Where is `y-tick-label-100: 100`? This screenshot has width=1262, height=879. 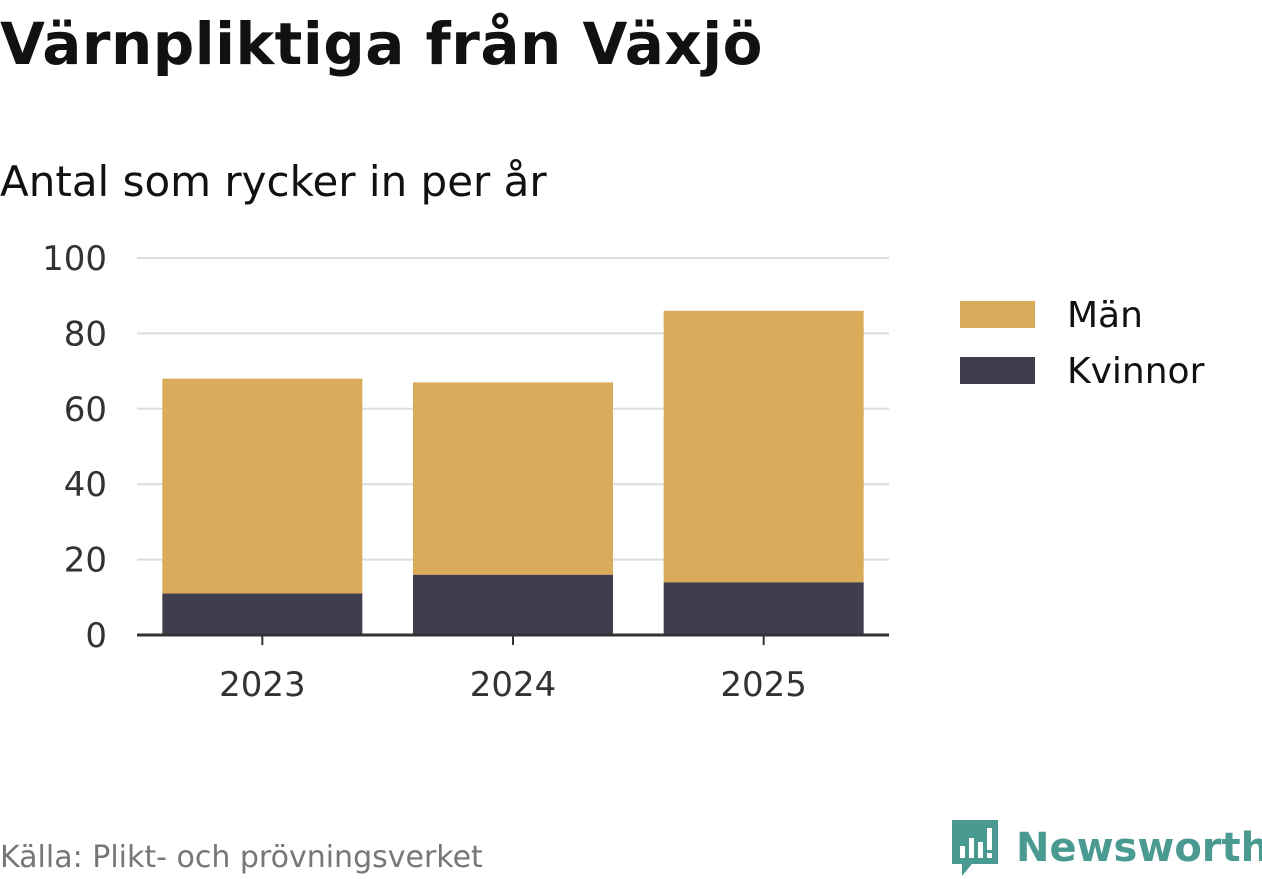 y-tick-label-100: 100 is located at coordinates (74, 259).